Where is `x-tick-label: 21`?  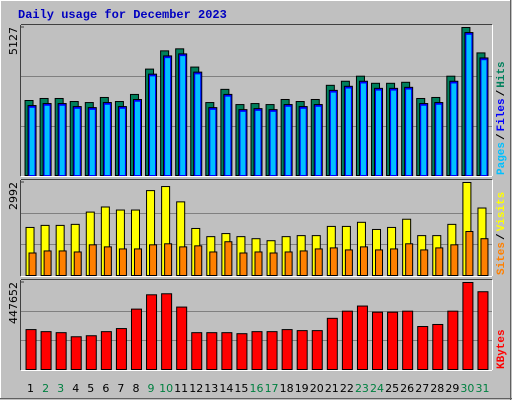 x-tick-label: 21 is located at coordinates (332, 388).